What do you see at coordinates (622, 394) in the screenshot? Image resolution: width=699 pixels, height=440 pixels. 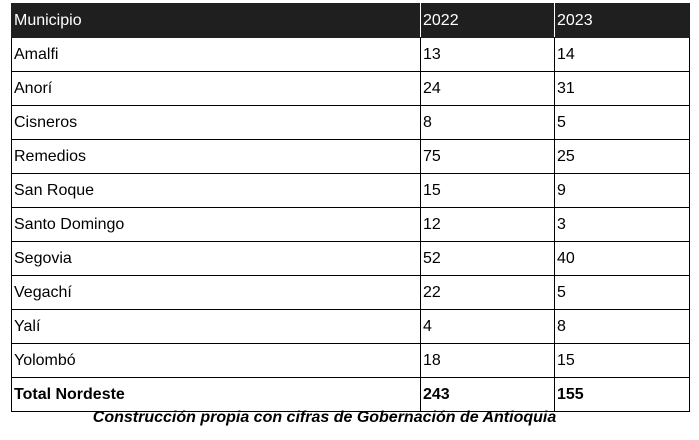 I see `total-2023: 155` at bounding box center [622, 394].